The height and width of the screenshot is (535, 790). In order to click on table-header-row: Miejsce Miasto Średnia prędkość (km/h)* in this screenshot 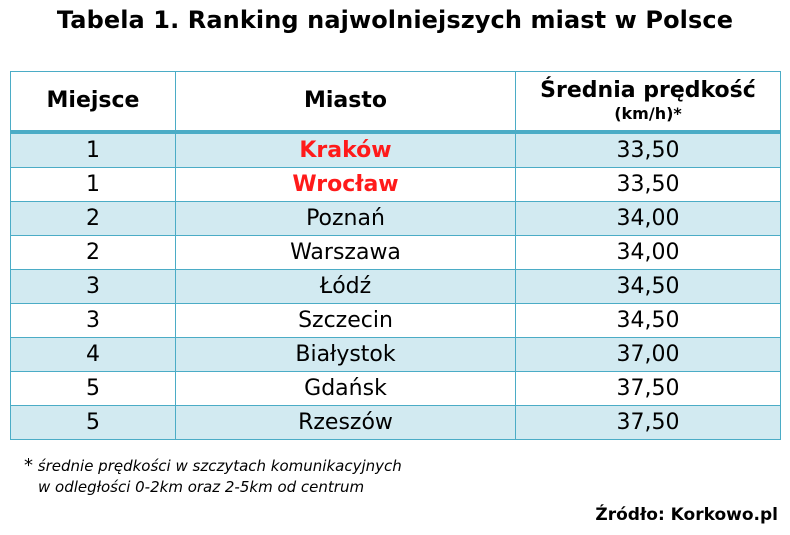, I will do `click(395, 102)`.